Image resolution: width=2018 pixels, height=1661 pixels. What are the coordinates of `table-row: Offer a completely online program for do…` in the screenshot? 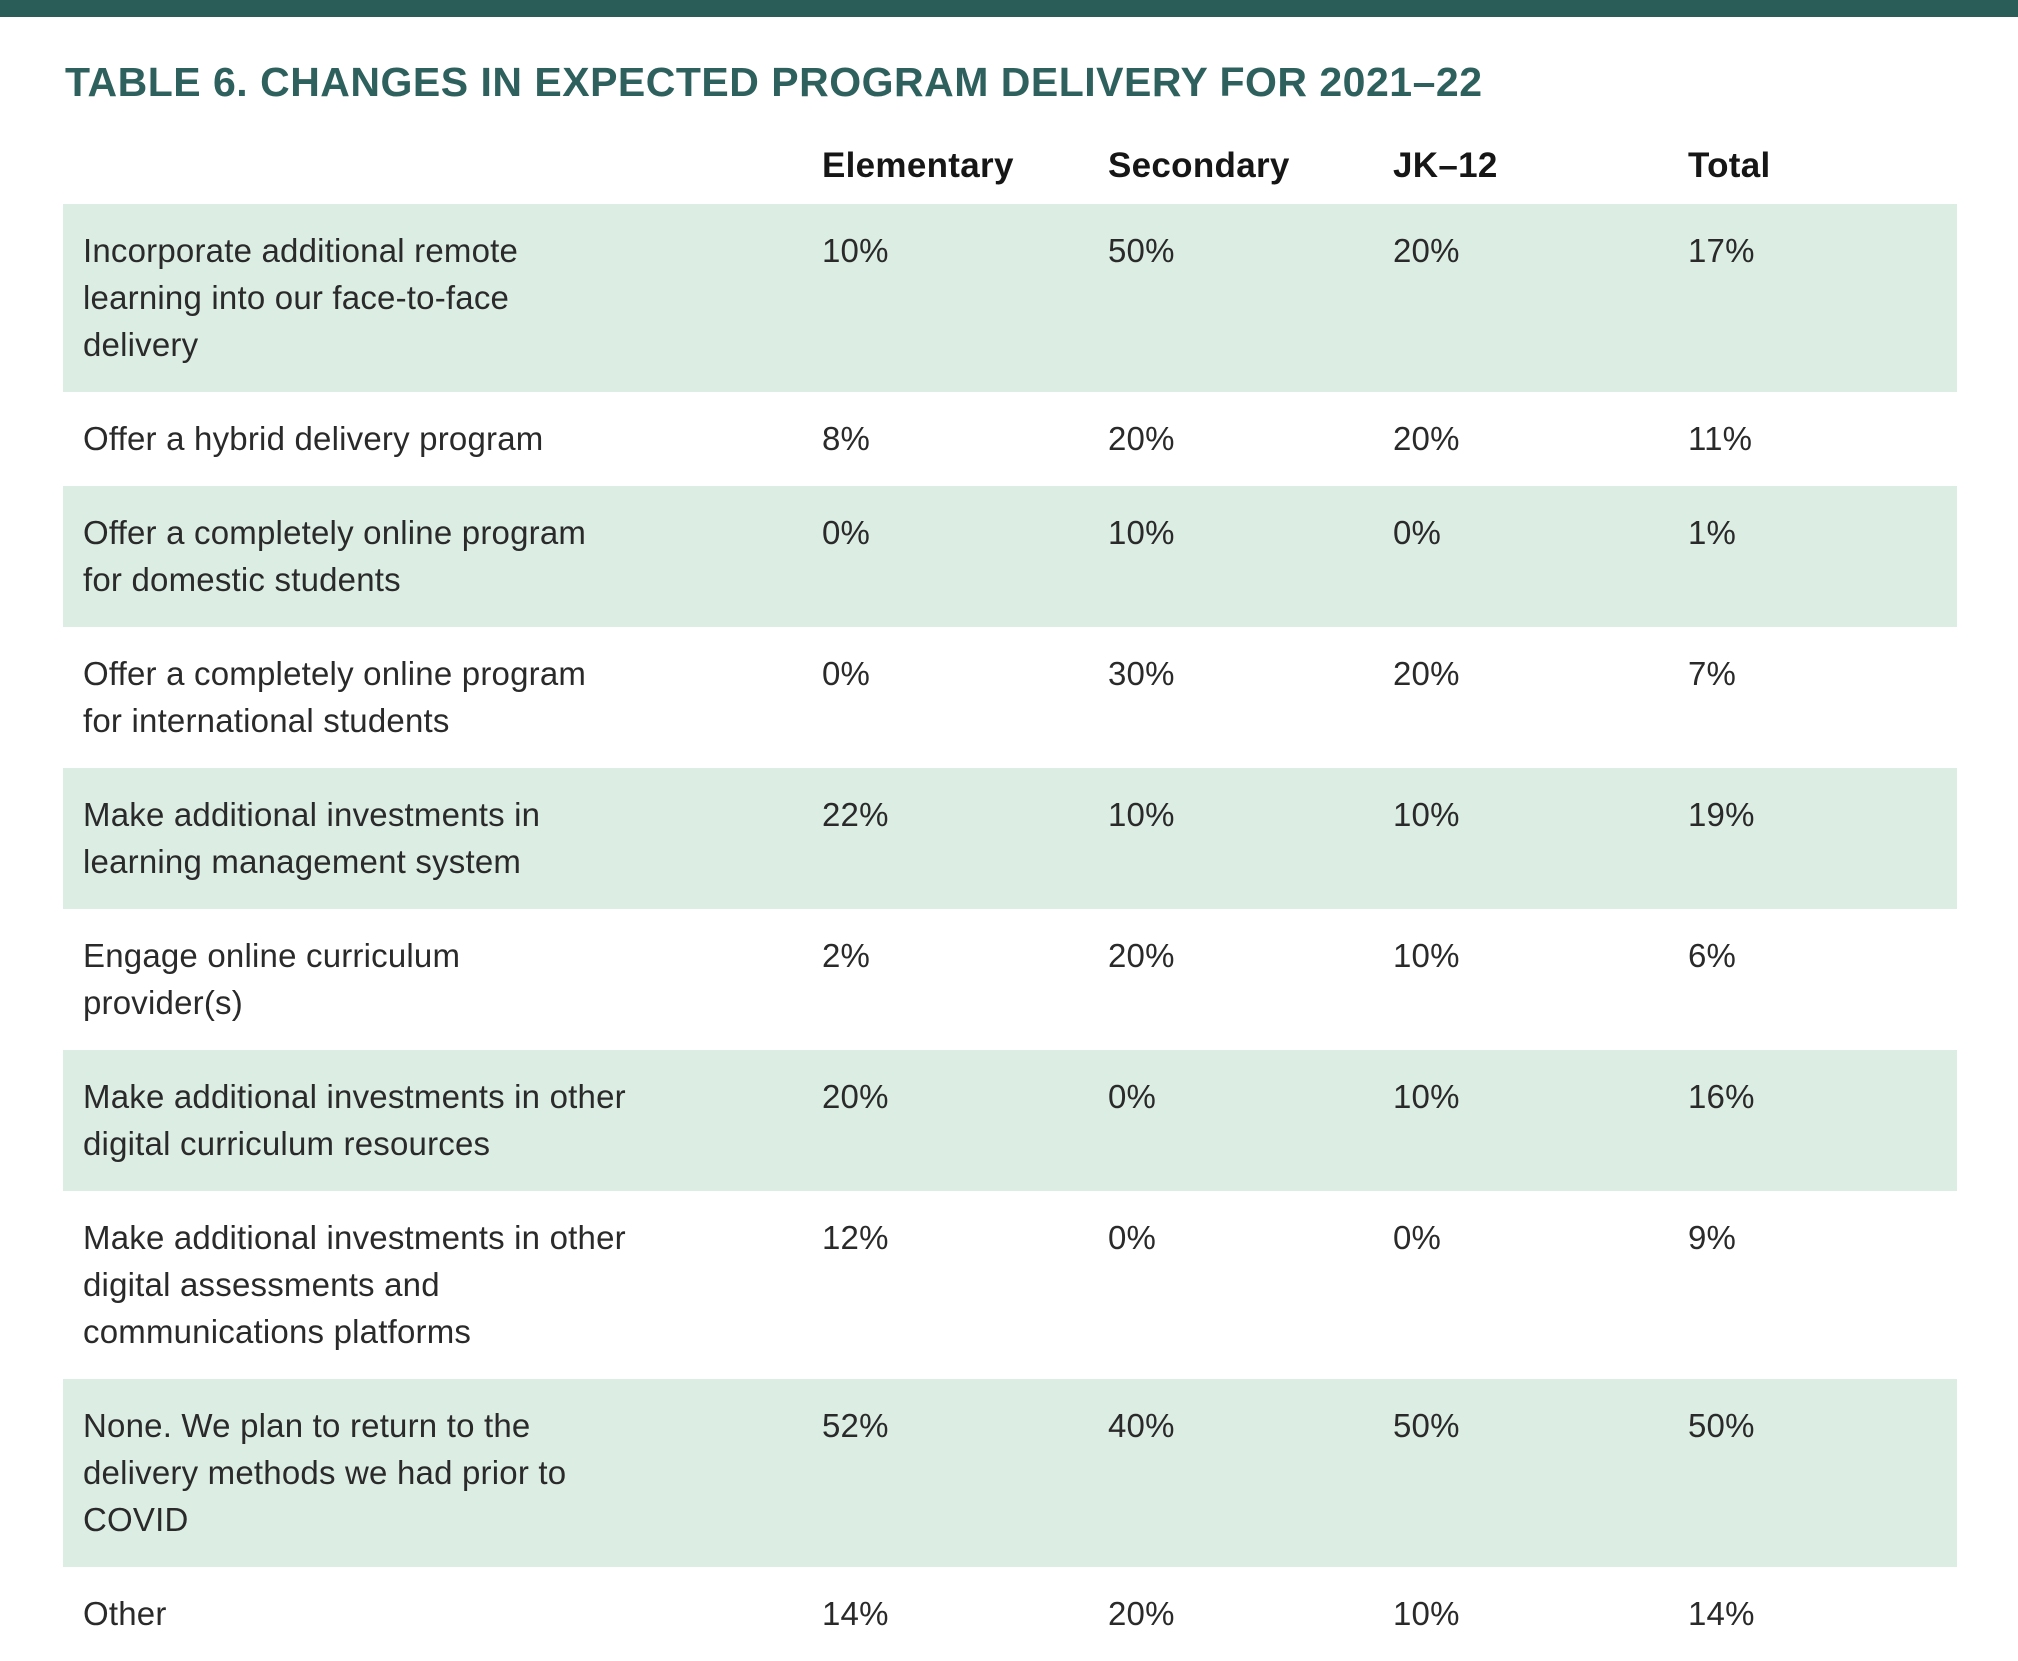 It's located at (1010, 556).